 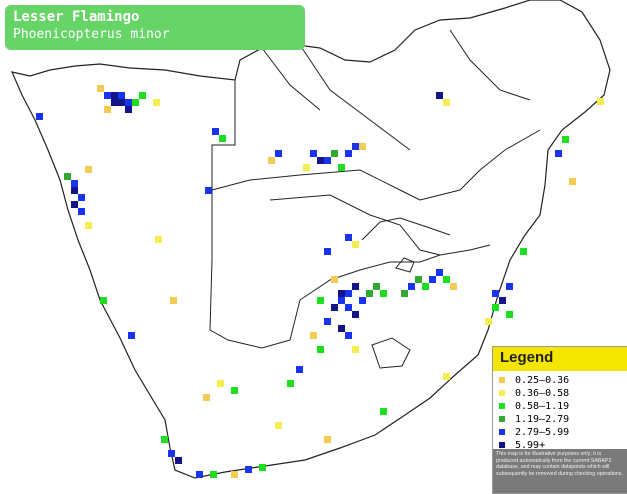 I want to click on legend-label: 2.79–5.99, so click(x=542, y=432).